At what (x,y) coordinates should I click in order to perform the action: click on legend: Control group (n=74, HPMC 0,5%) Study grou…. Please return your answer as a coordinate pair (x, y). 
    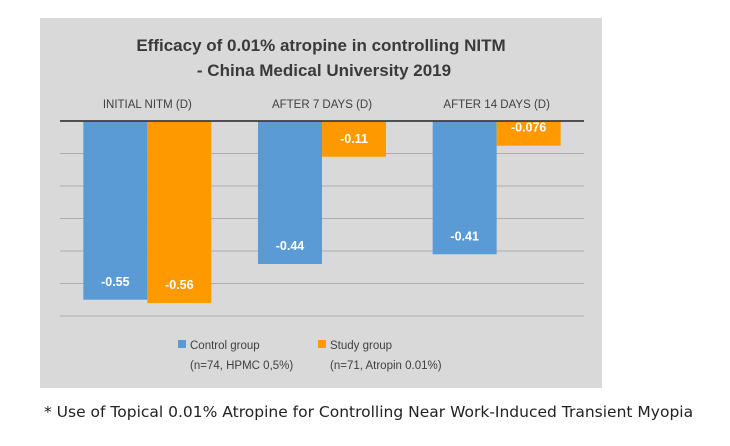
    Looking at the image, I should click on (310, 356).